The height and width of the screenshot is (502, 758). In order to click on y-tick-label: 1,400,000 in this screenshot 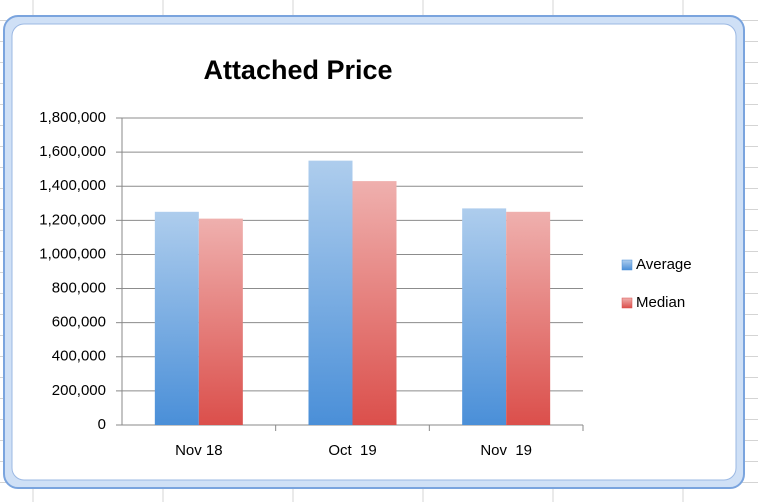, I will do `click(72, 185)`.